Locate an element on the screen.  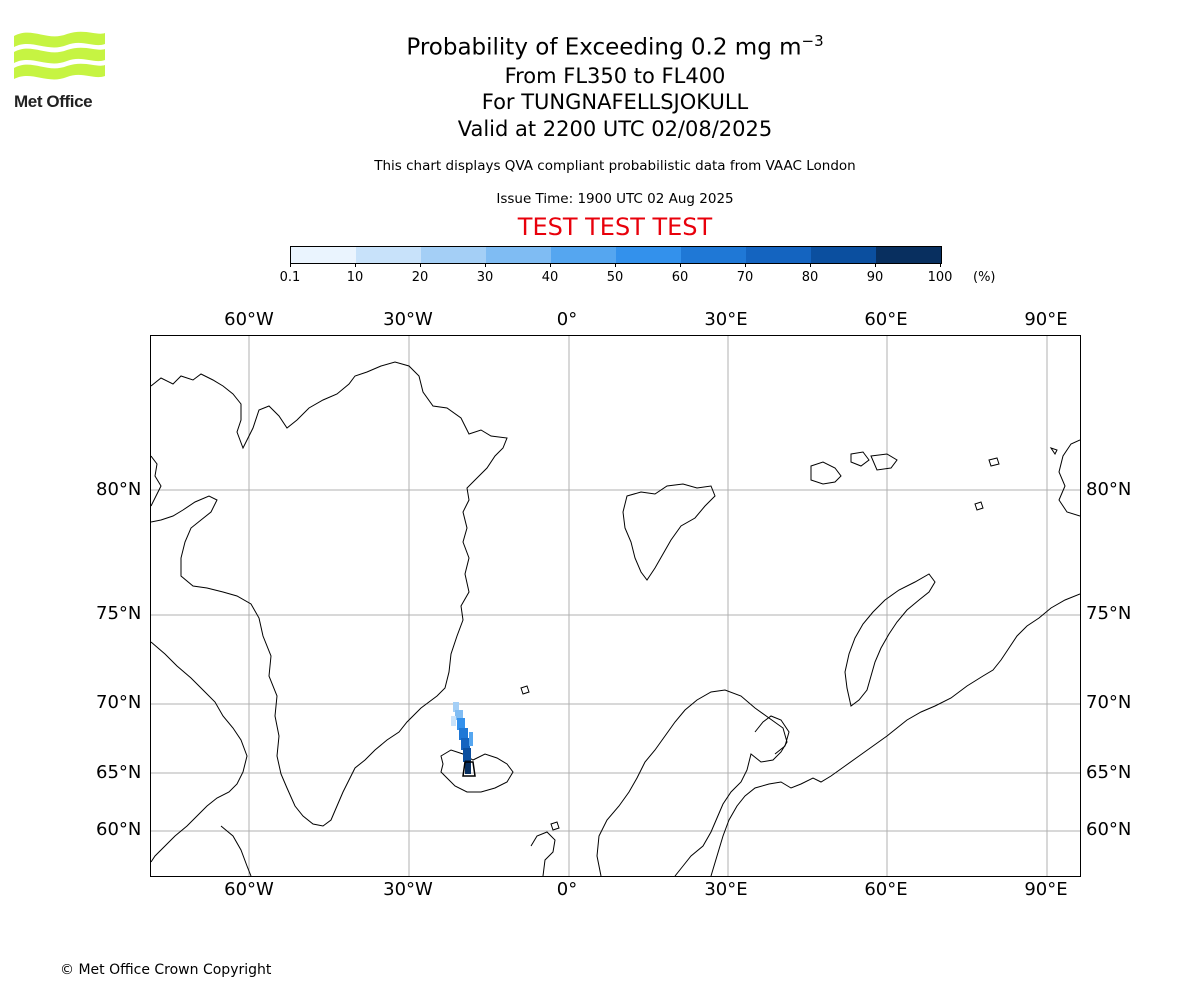
lon-label-bottom: 90°E is located at coordinates (1046, 889).